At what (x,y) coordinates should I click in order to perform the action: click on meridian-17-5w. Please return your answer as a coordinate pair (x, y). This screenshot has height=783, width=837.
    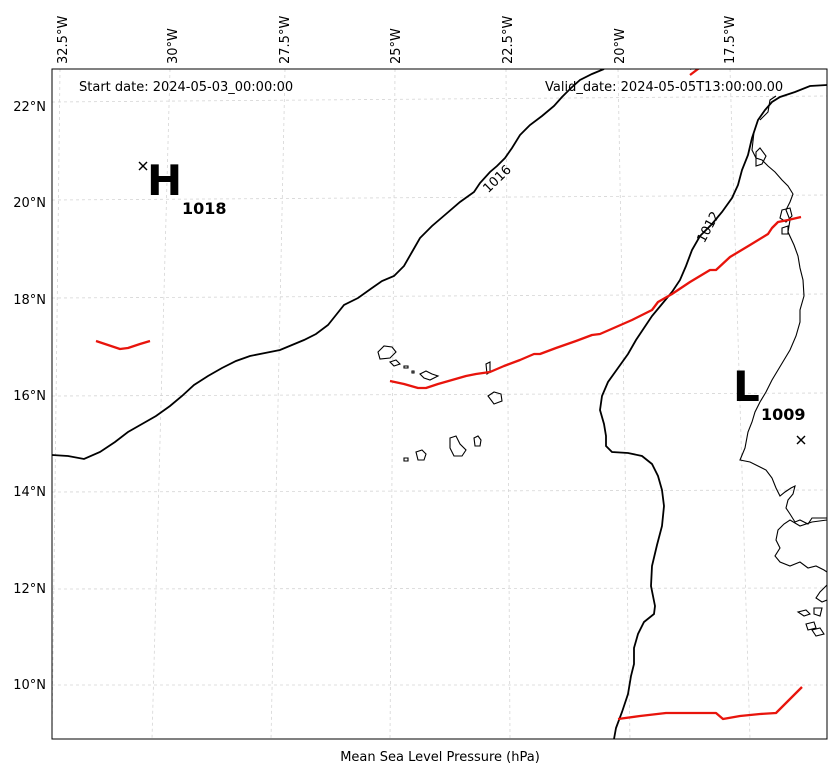
    Looking at the image, I should click on (740, 404).